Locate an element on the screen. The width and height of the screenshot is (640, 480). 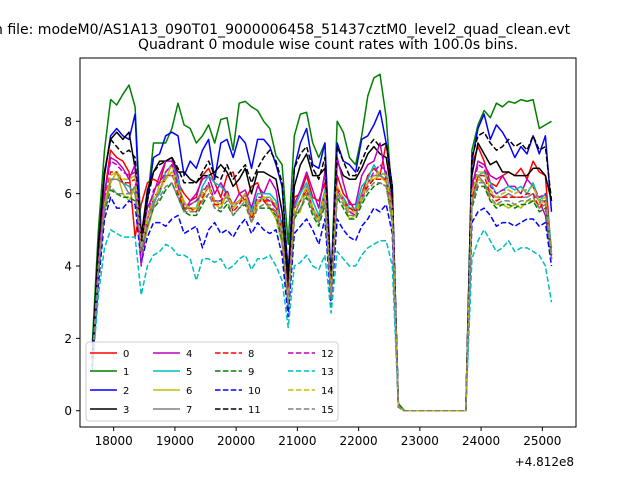
legend-label-7: 7 is located at coordinates (189, 410).